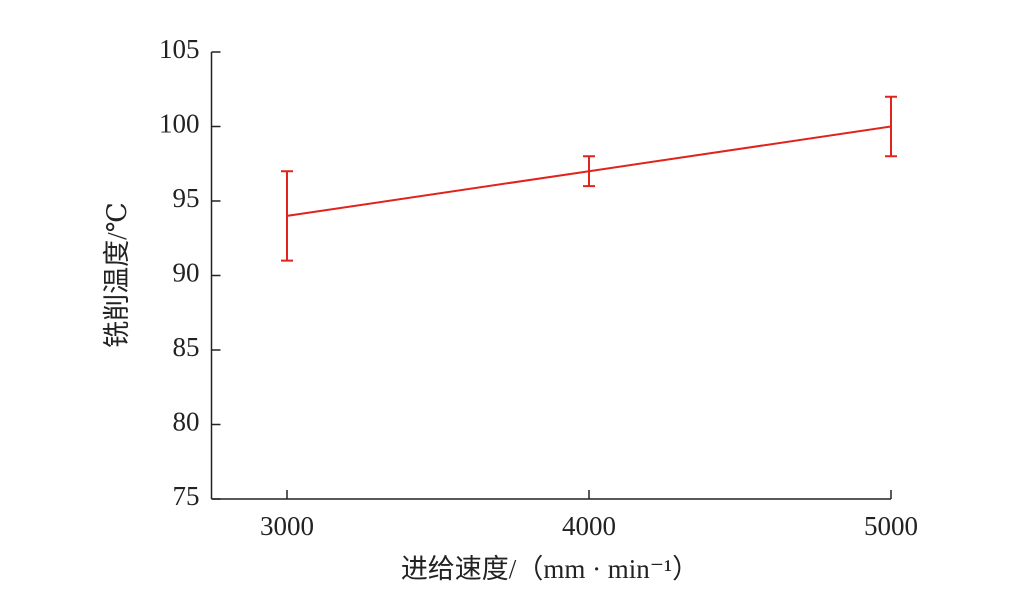  I want to click on x-tick-label: 4000, so click(589, 526).